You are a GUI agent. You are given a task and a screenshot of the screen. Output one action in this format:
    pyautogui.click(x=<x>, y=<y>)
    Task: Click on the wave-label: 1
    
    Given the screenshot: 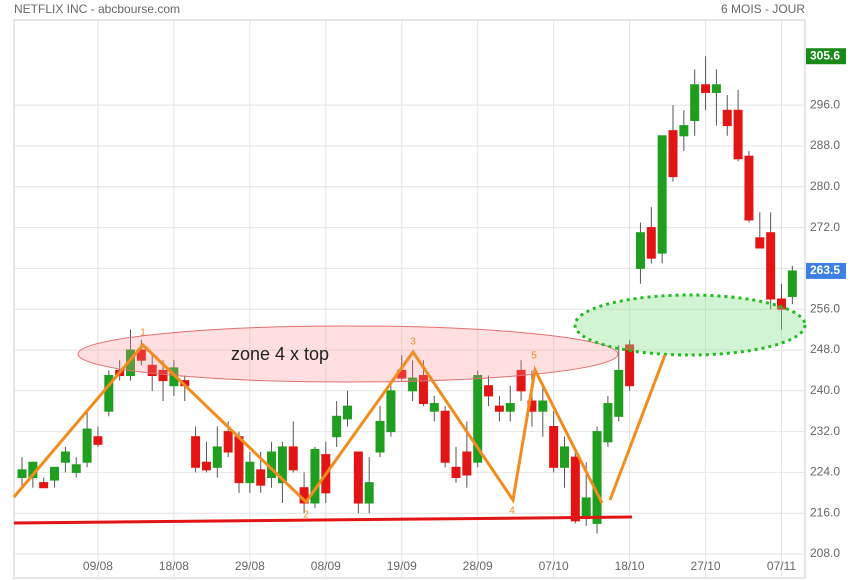 What is the action you would take?
    pyautogui.click(x=143, y=333)
    